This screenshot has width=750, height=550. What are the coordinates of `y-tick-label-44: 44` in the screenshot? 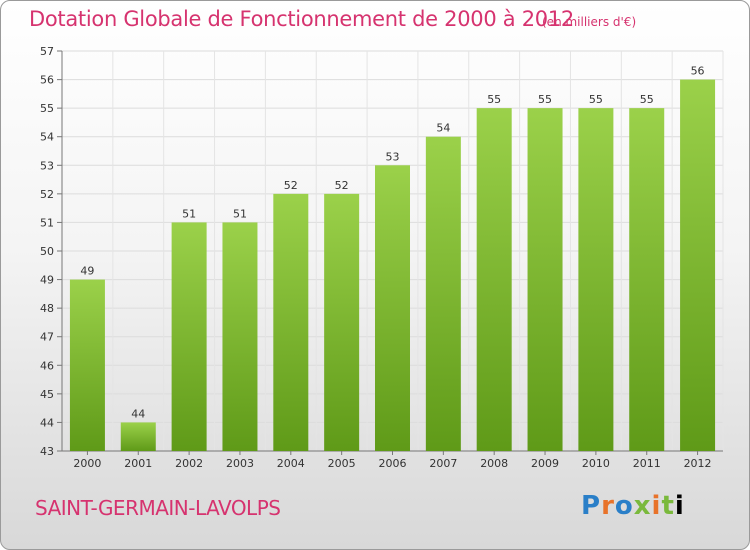 It's located at (47, 422).